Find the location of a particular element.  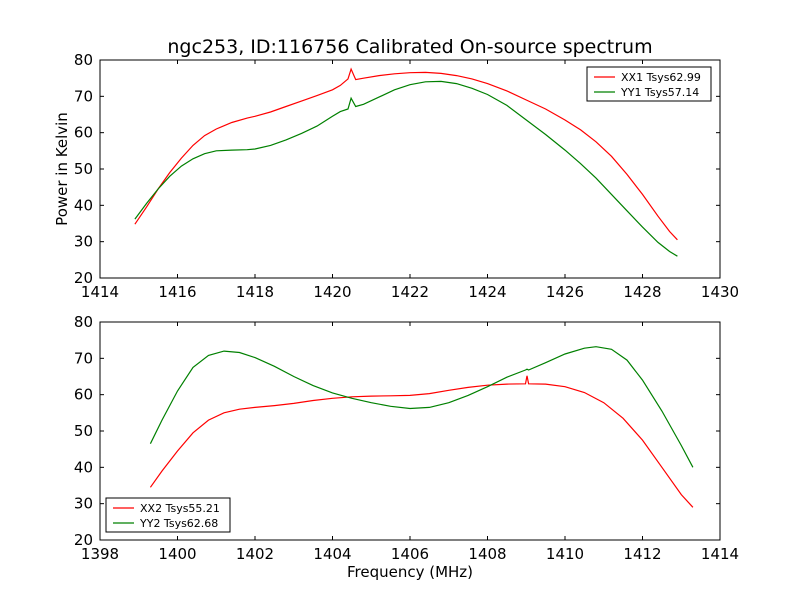

legend-1: XX1 Tsys62.99 YY1 Tsys57.14 is located at coordinates (649, 84).